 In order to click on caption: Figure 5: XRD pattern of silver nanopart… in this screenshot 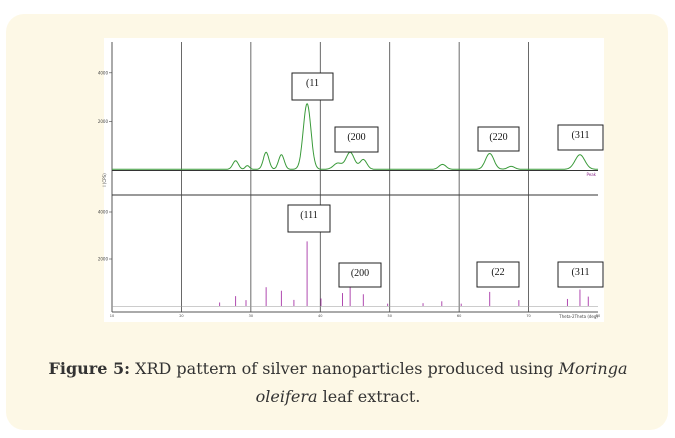, I will do `click(338, 383)`.